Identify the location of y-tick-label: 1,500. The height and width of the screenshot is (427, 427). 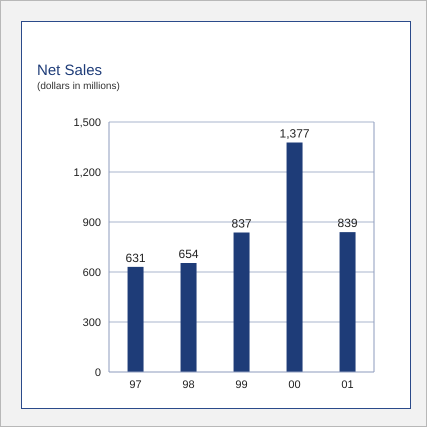
(87, 122).